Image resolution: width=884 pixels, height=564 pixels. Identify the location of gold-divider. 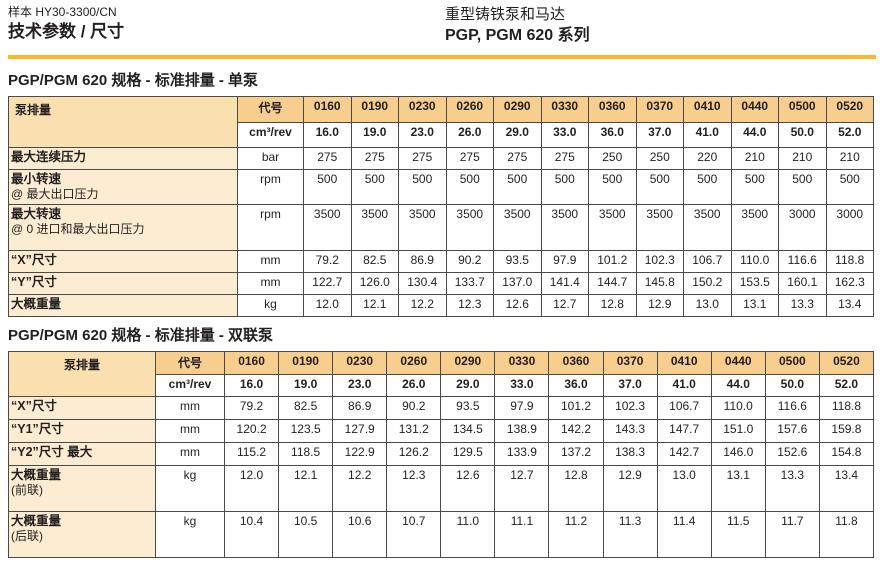
(442, 57).